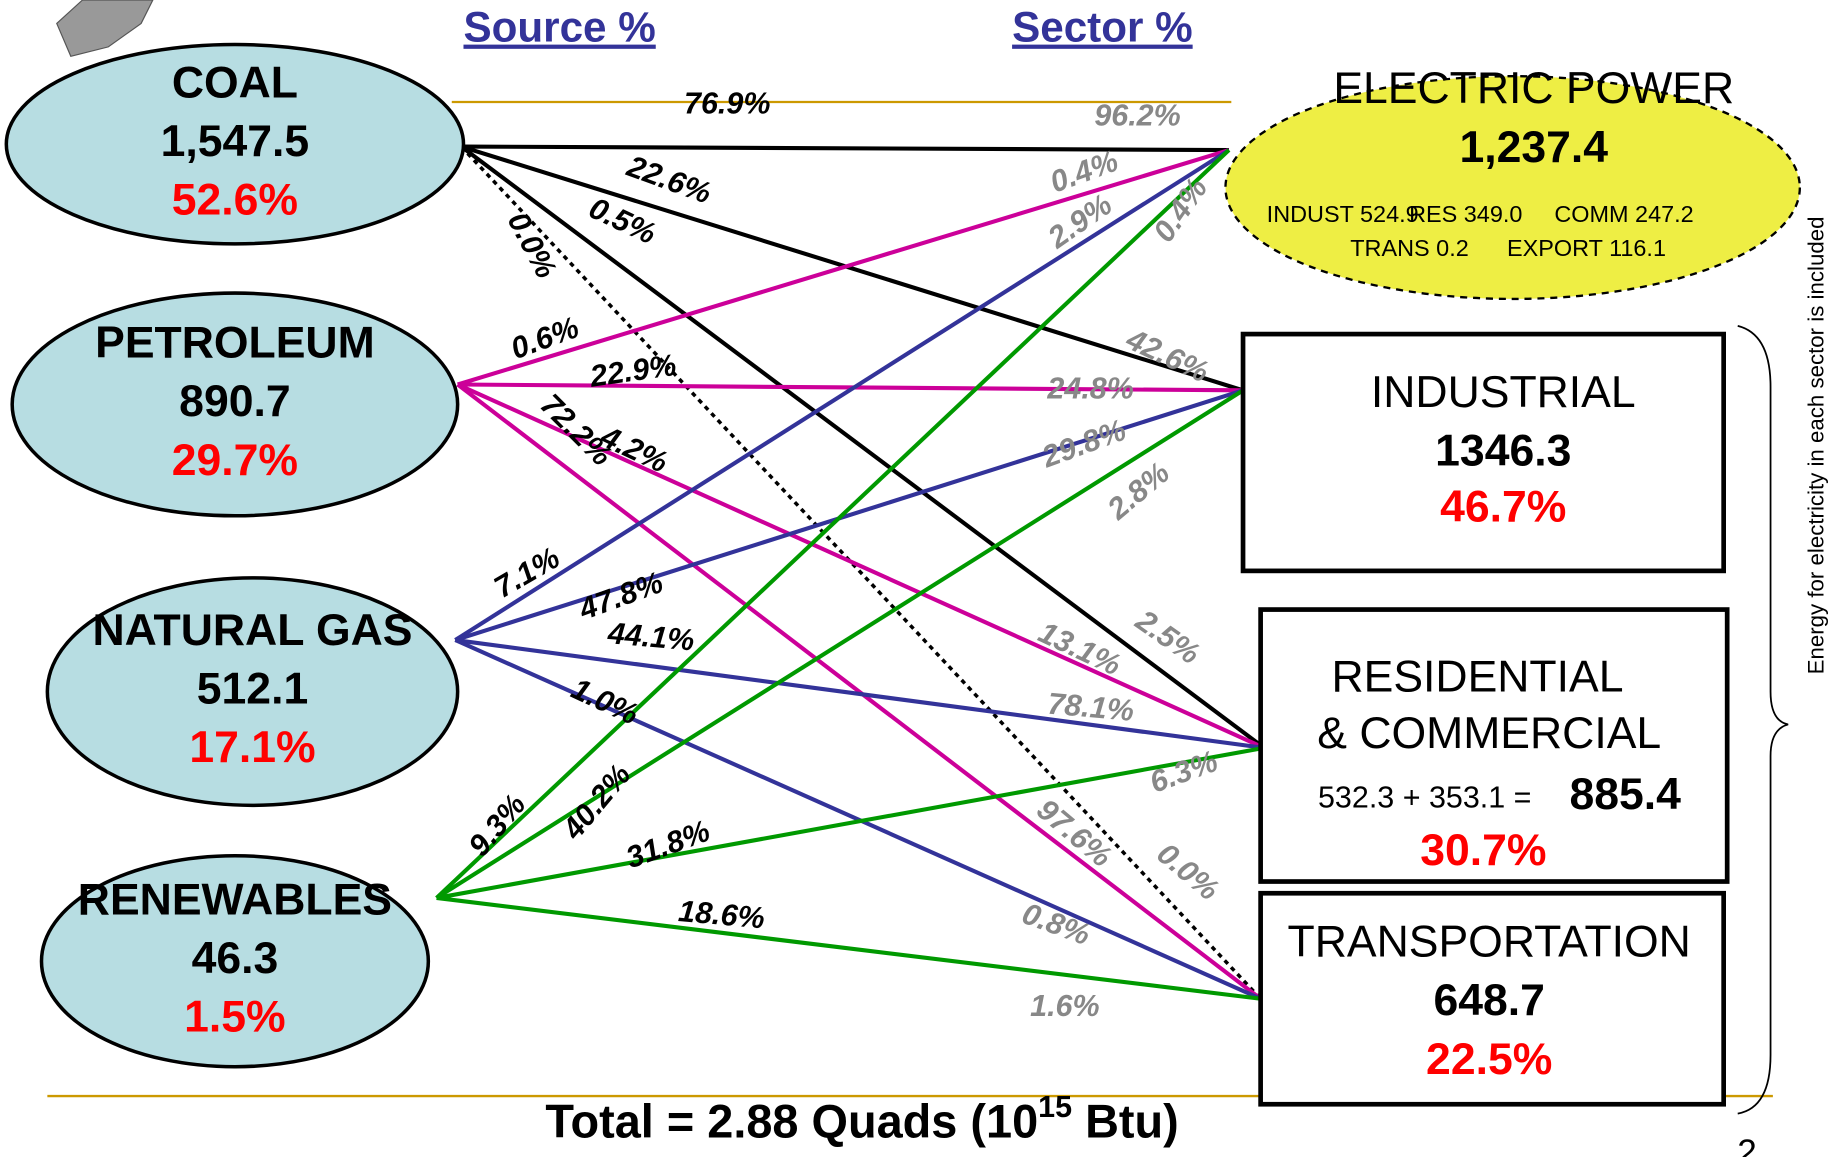 The image size is (1839, 1157). What do you see at coordinates (235, 460) in the screenshot?
I see `source-percent: 29.7%` at bounding box center [235, 460].